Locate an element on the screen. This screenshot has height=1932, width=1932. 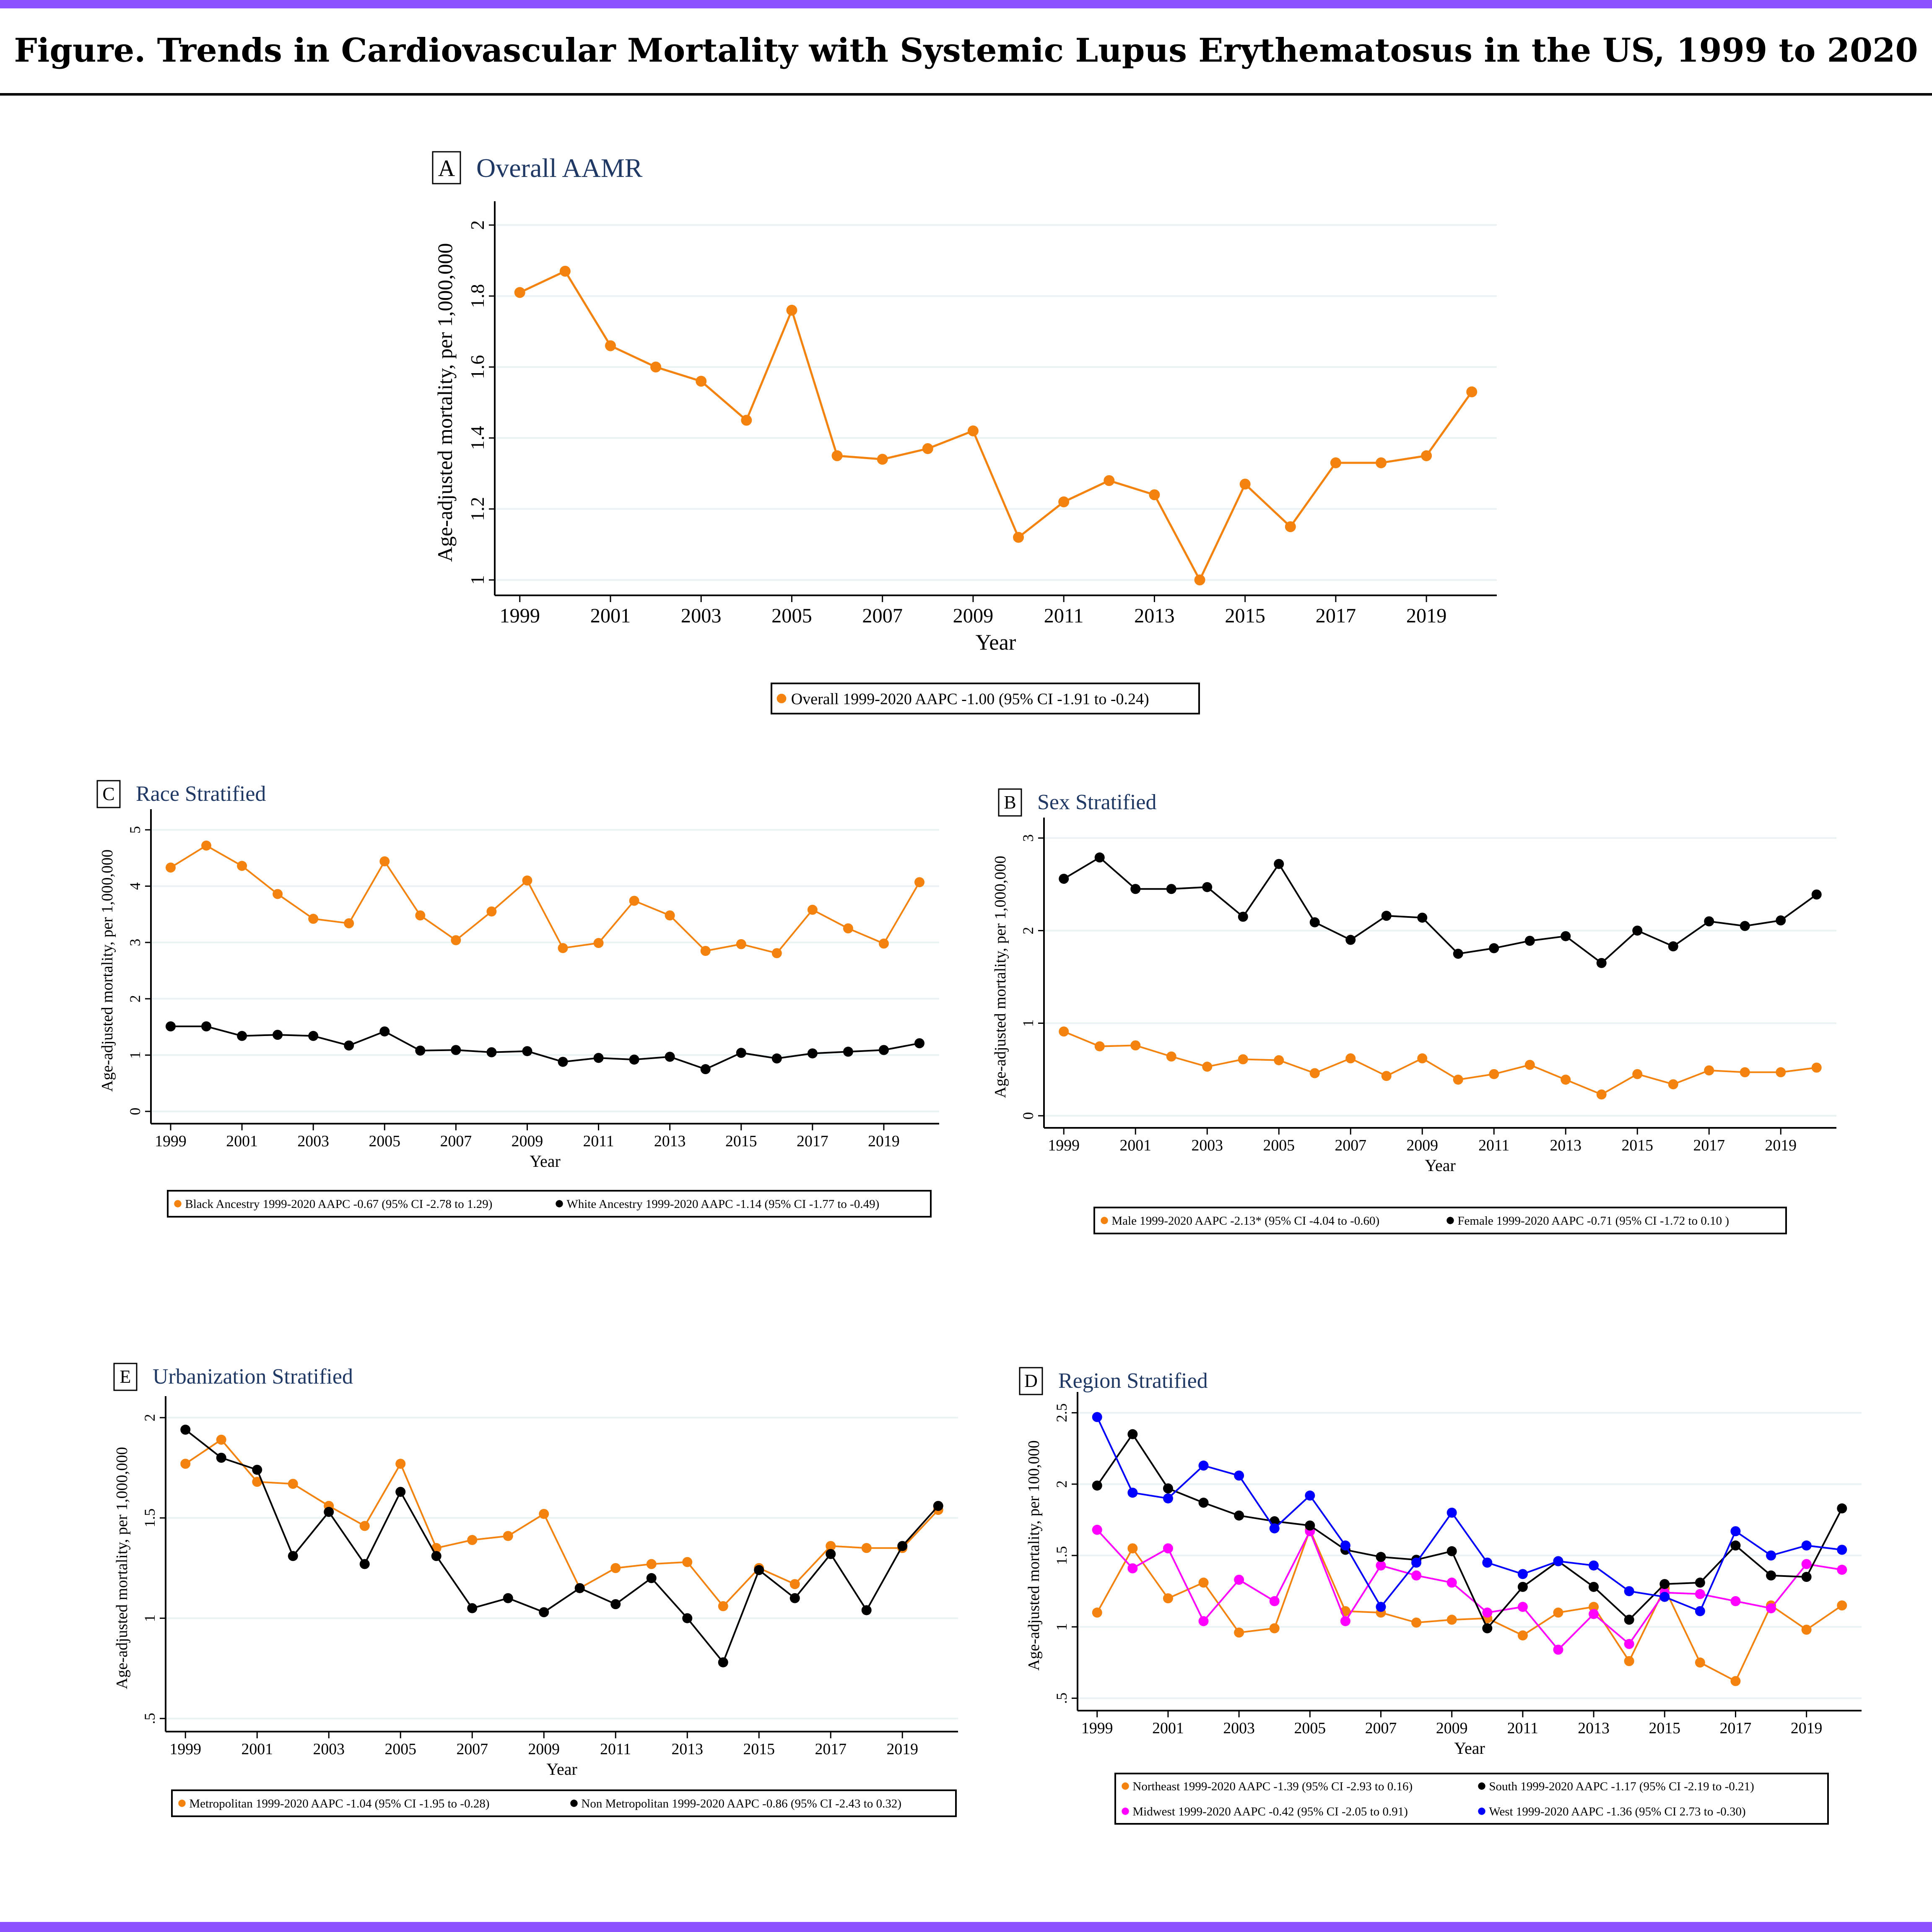
data-point: 2012: 1.27 is located at coordinates (651, 1564).